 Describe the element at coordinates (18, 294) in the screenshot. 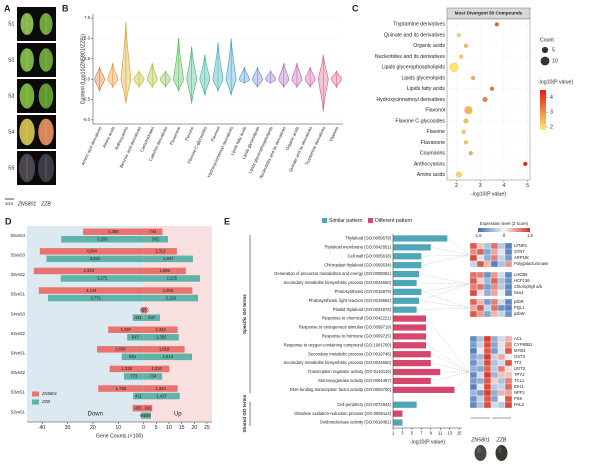

I see `y-tick-label: S5vsS1` at that location.